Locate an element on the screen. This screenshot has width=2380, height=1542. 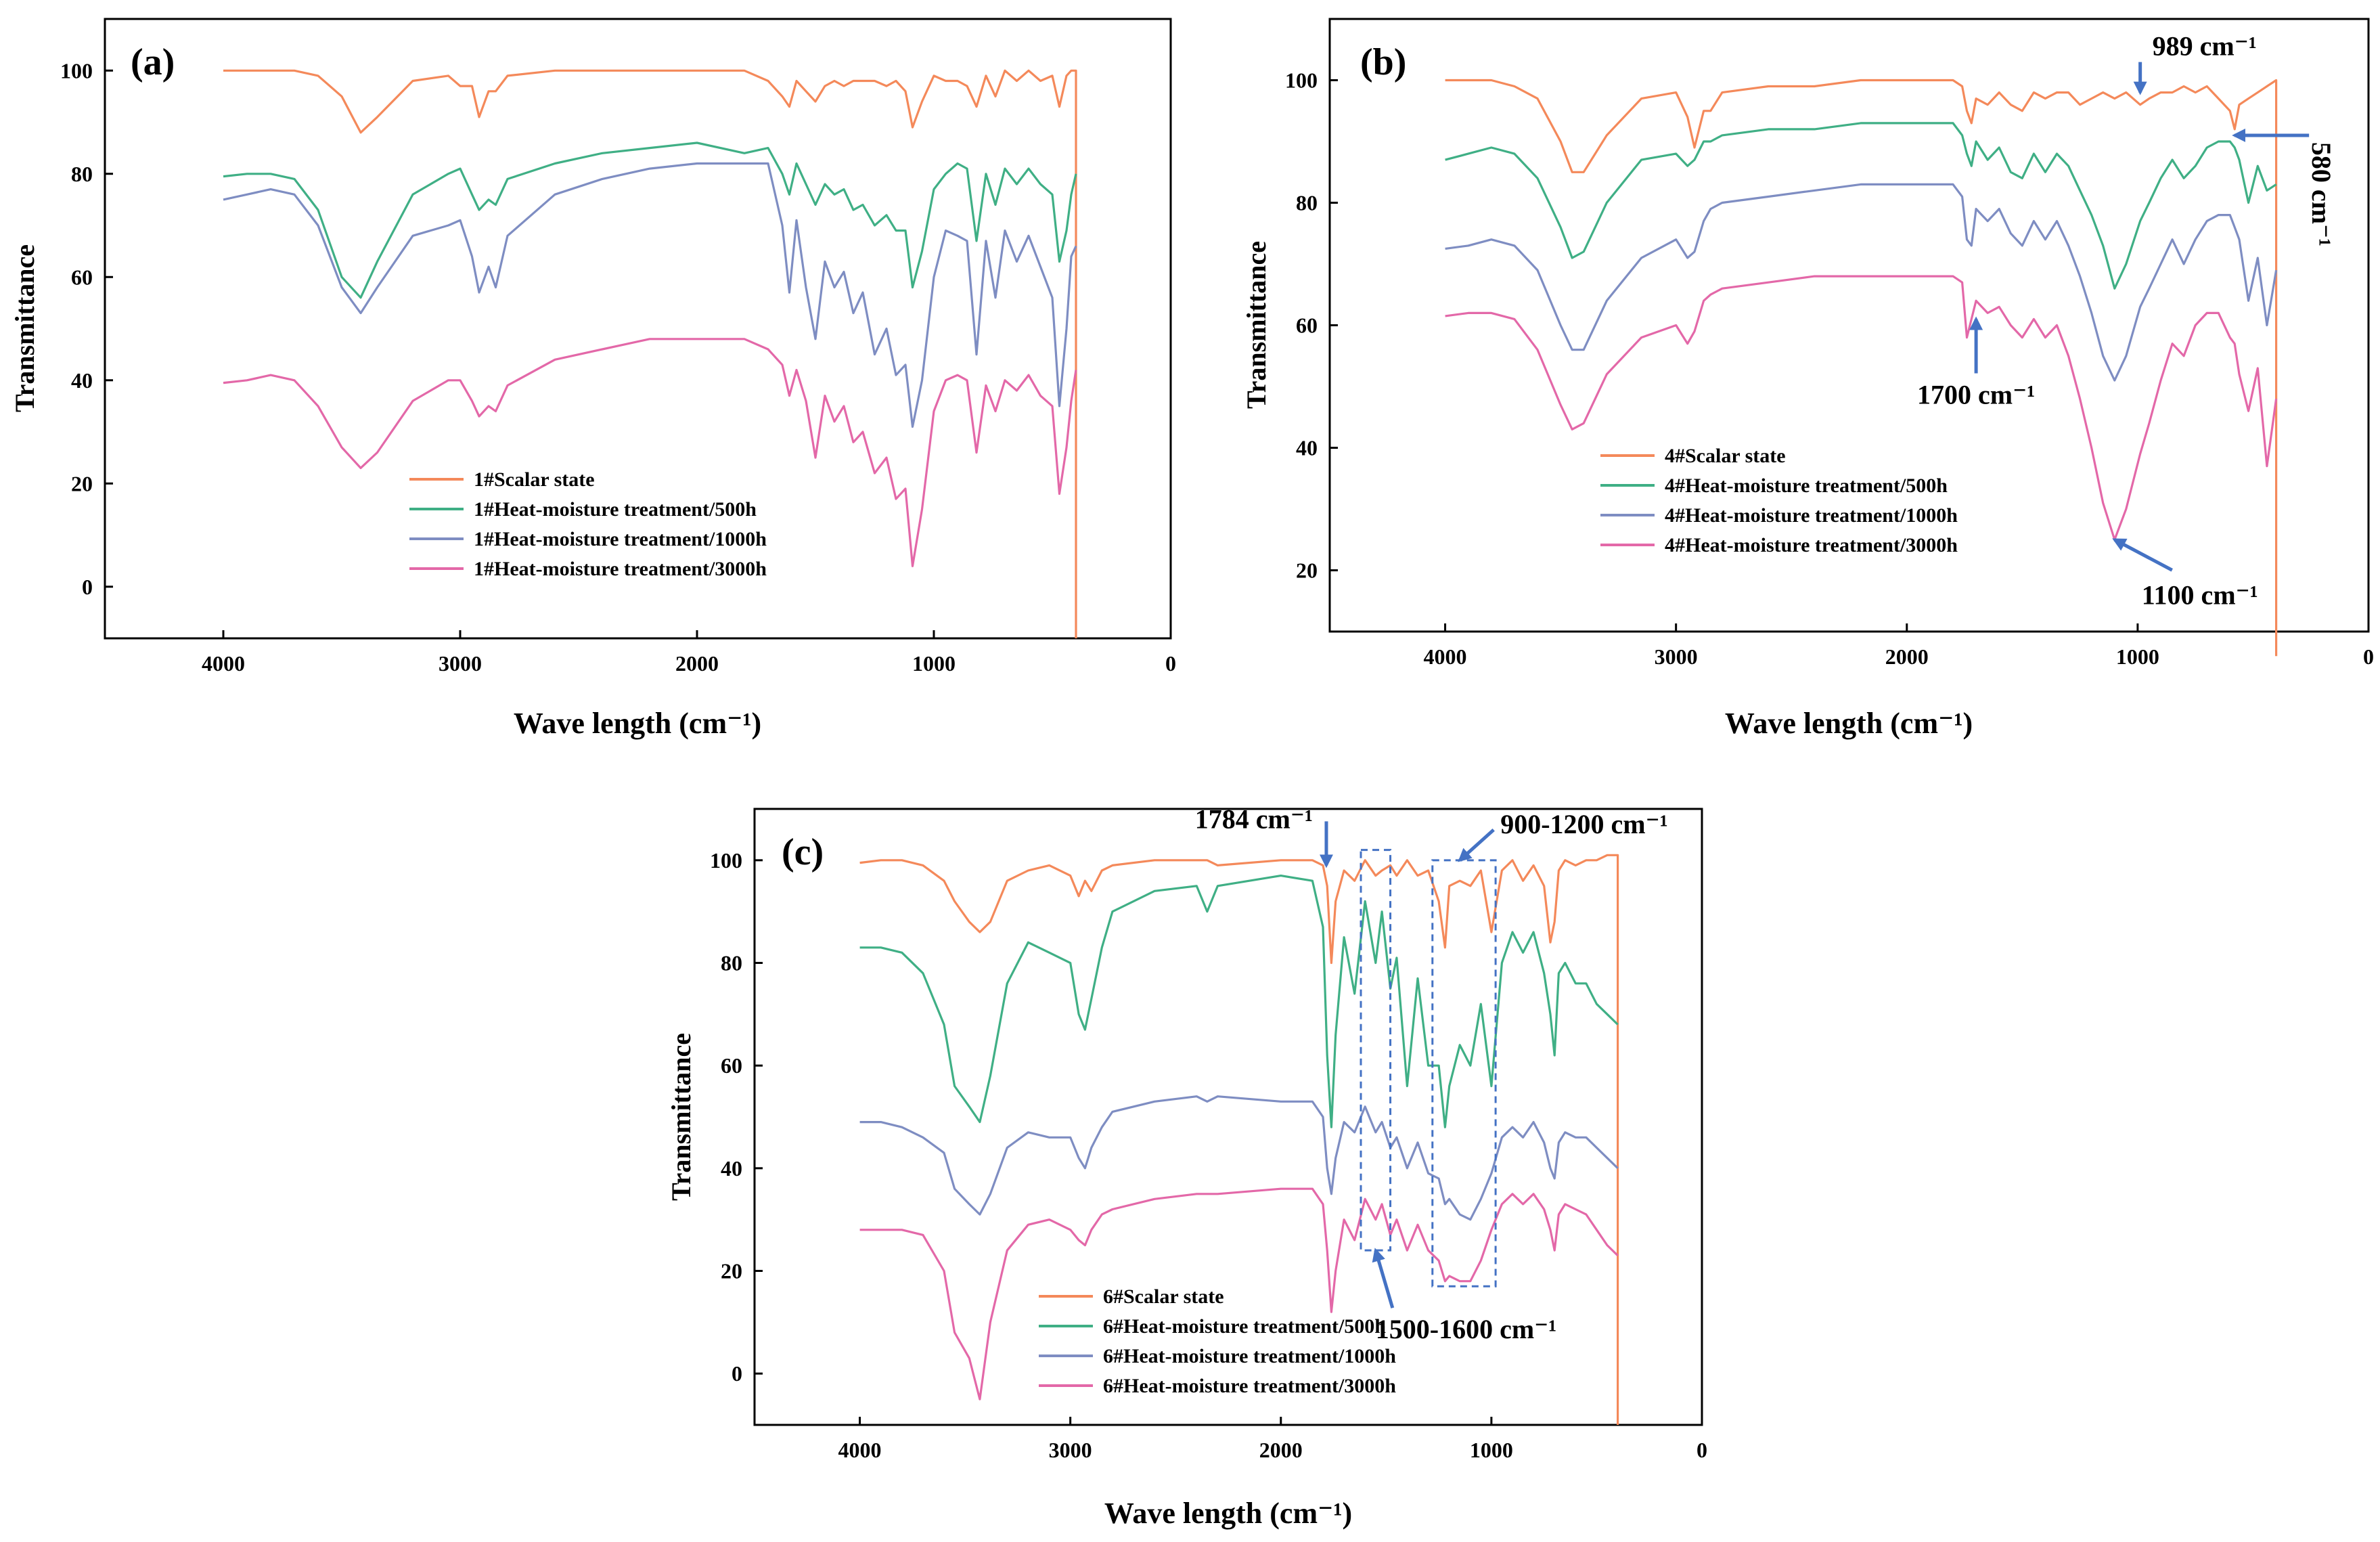
legend-label: 1#Heat-moisture treatment/3000h is located at coordinates (621, 569).